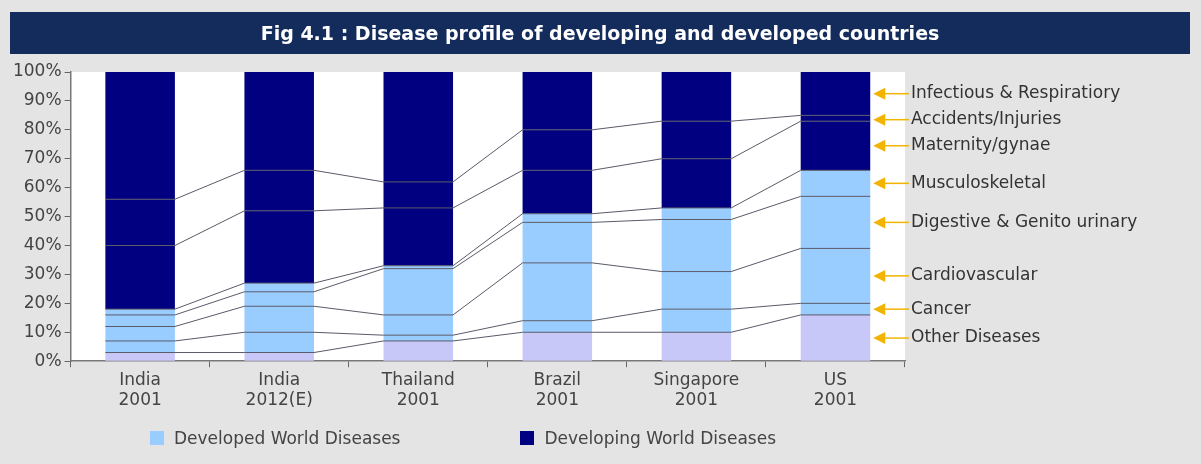 Image resolution: width=1201 pixels, height=464 pixels. I want to click on x-tick-label: Thailand 2001, so click(417, 389).